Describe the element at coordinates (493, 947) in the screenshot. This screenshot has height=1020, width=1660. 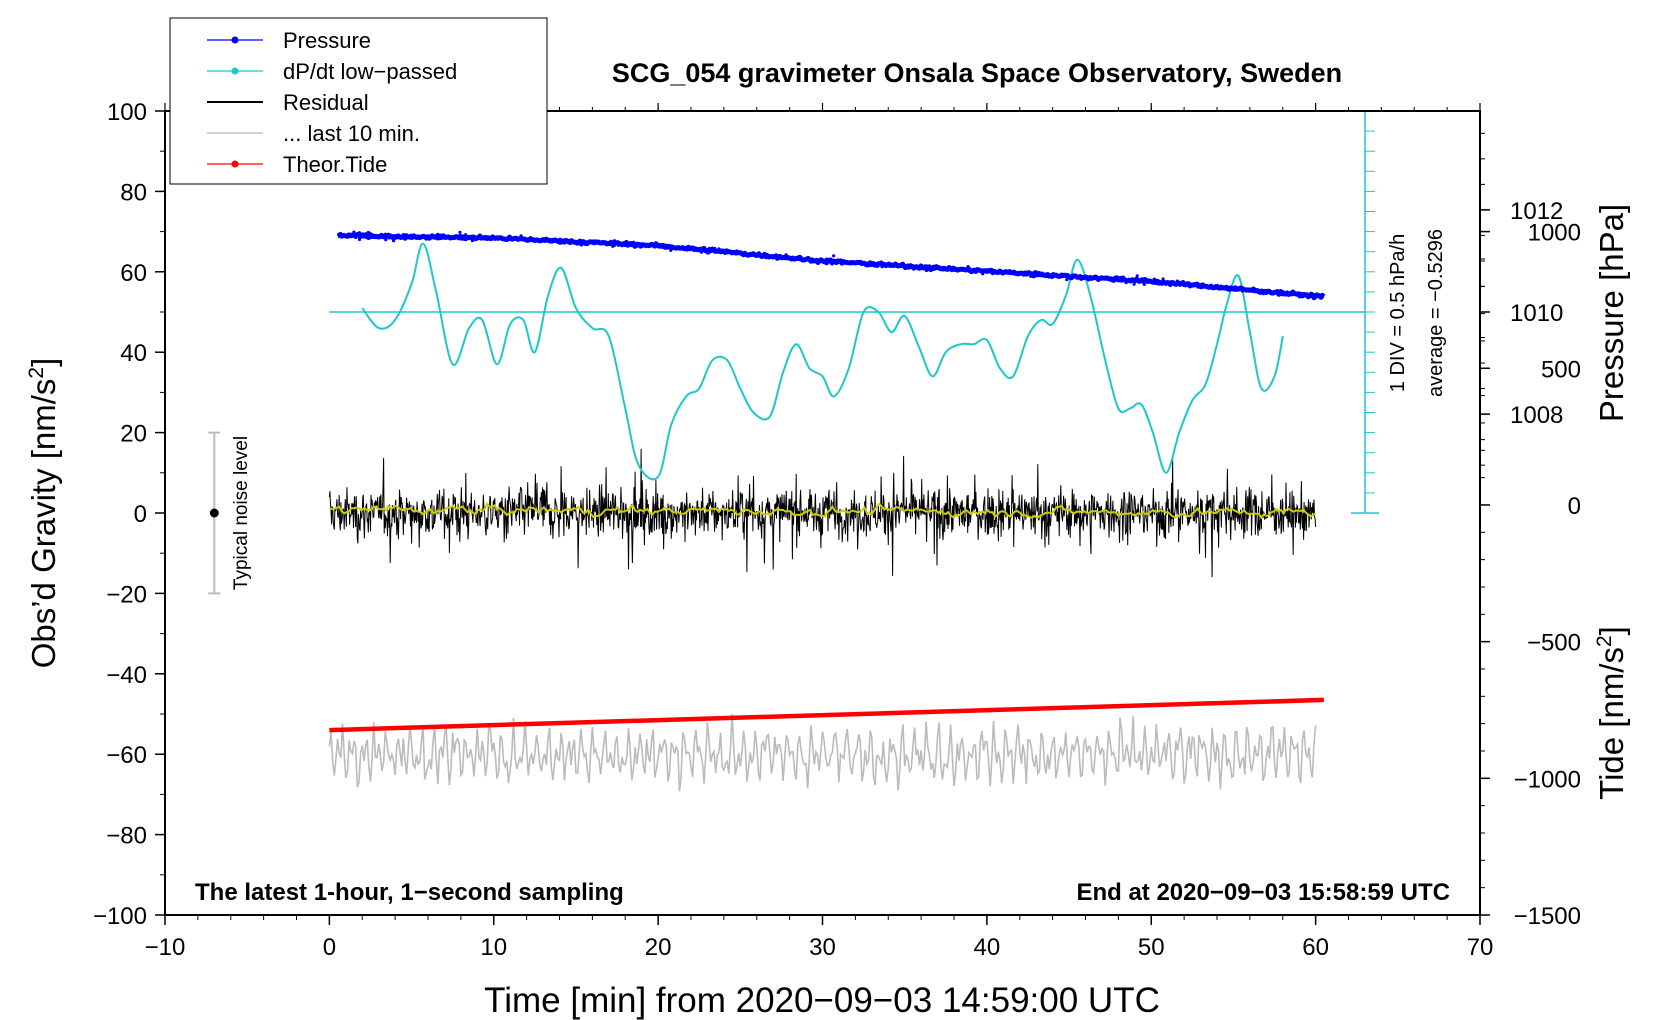
I see `x-tick-label: 10` at that location.